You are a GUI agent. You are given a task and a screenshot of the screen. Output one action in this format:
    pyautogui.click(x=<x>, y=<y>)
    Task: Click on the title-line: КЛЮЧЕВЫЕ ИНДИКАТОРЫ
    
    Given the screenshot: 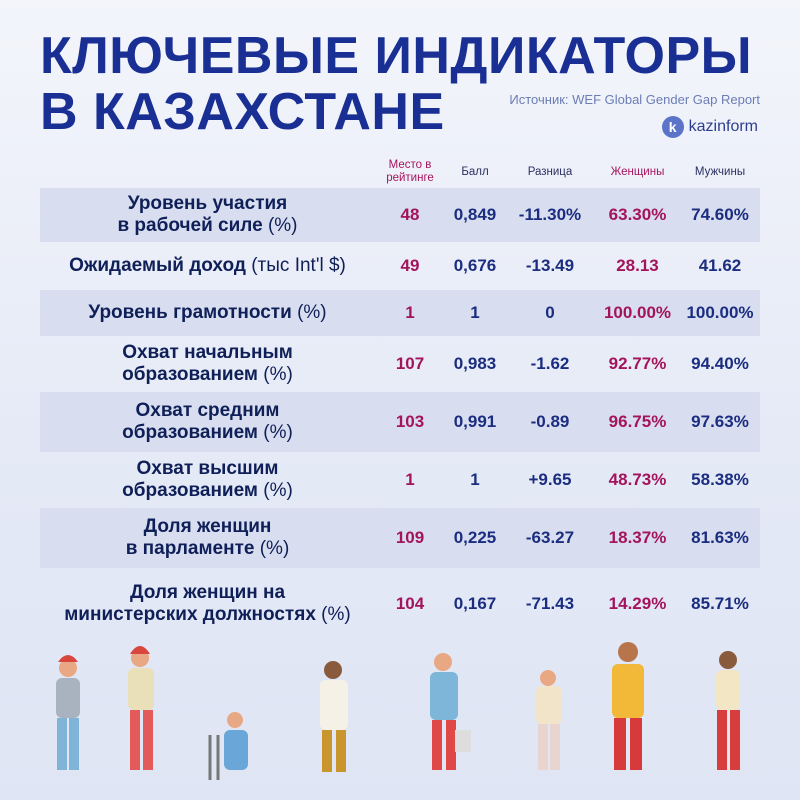 What is the action you would take?
    pyautogui.click(x=396, y=56)
    